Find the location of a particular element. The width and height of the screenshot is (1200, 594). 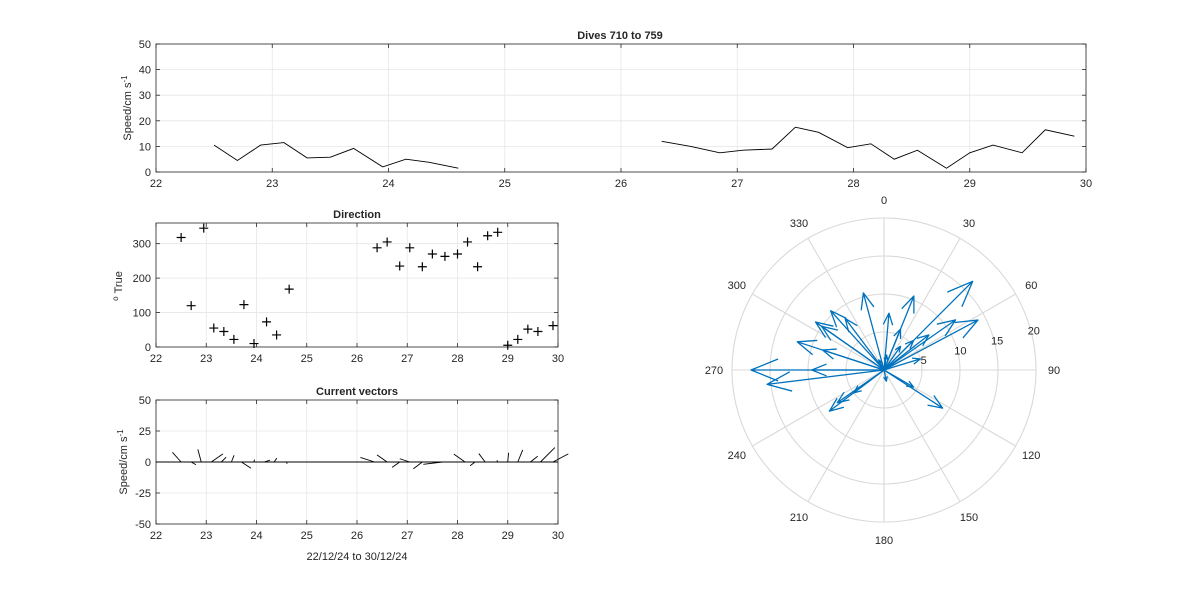

direction-x-tick-label: 26 is located at coordinates (357, 359).